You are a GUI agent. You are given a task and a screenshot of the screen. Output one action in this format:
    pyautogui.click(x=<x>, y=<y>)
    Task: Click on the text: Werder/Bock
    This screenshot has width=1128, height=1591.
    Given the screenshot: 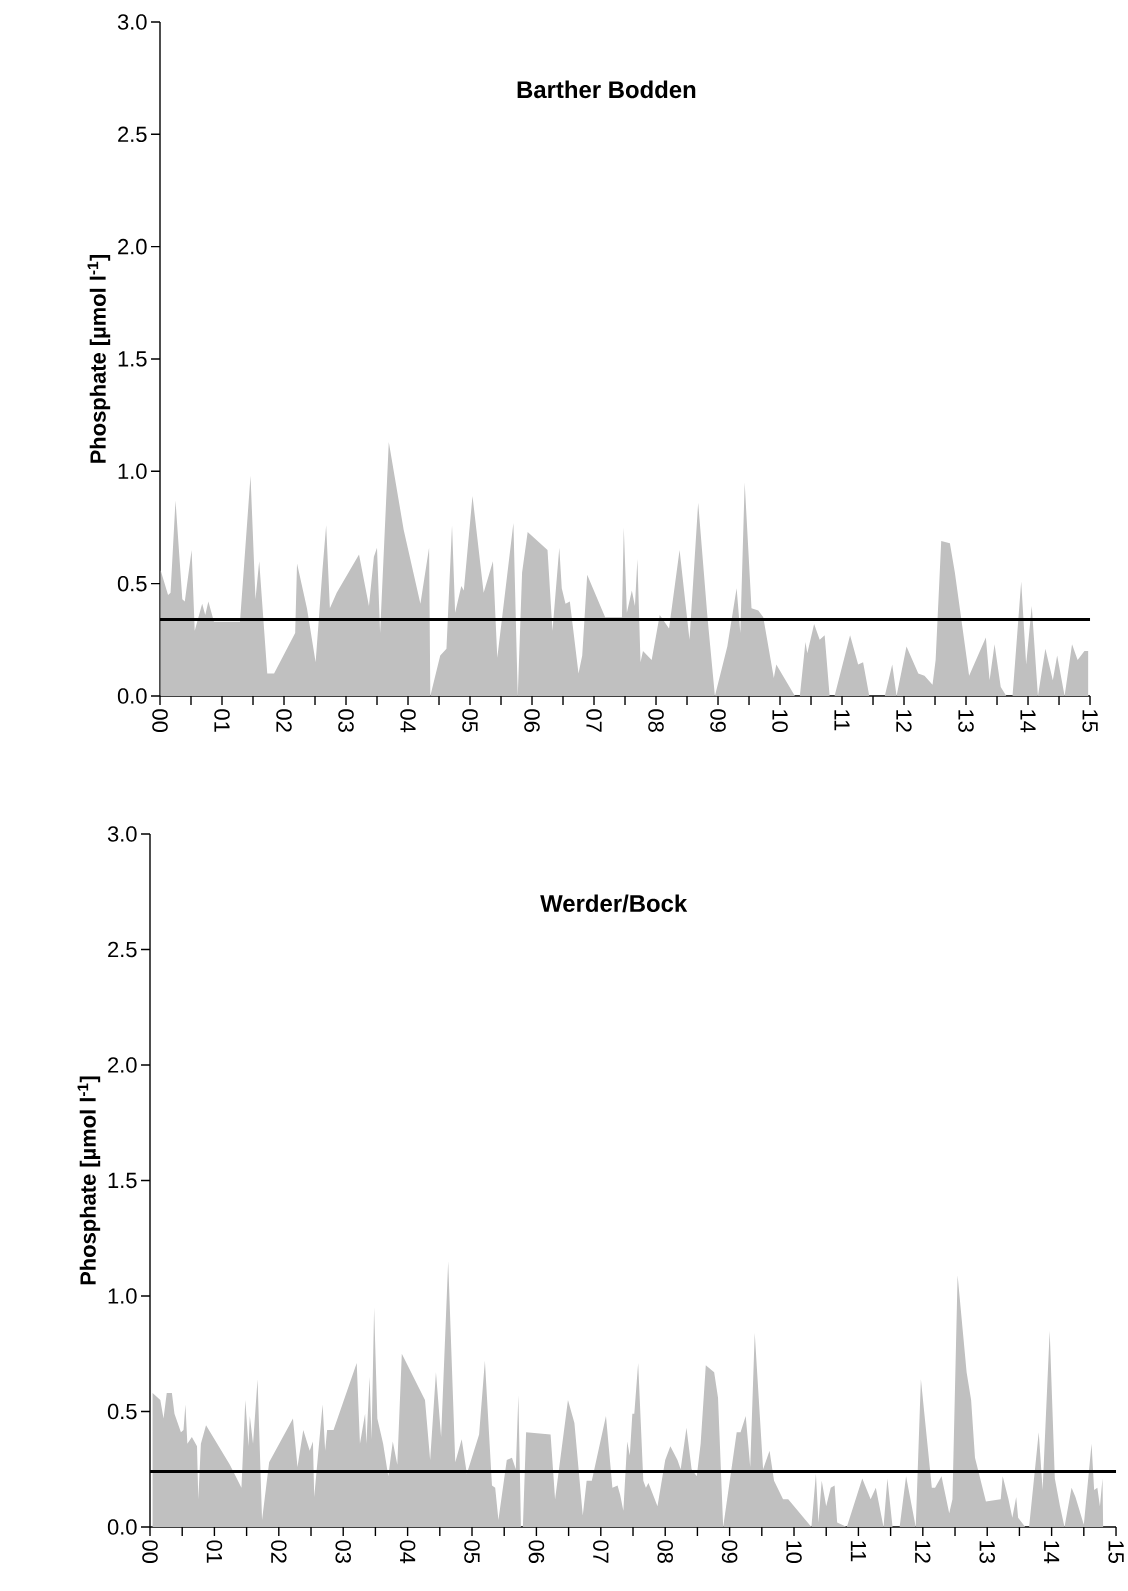 What is the action you would take?
    pyautogui.click(x=614, y=903)
    